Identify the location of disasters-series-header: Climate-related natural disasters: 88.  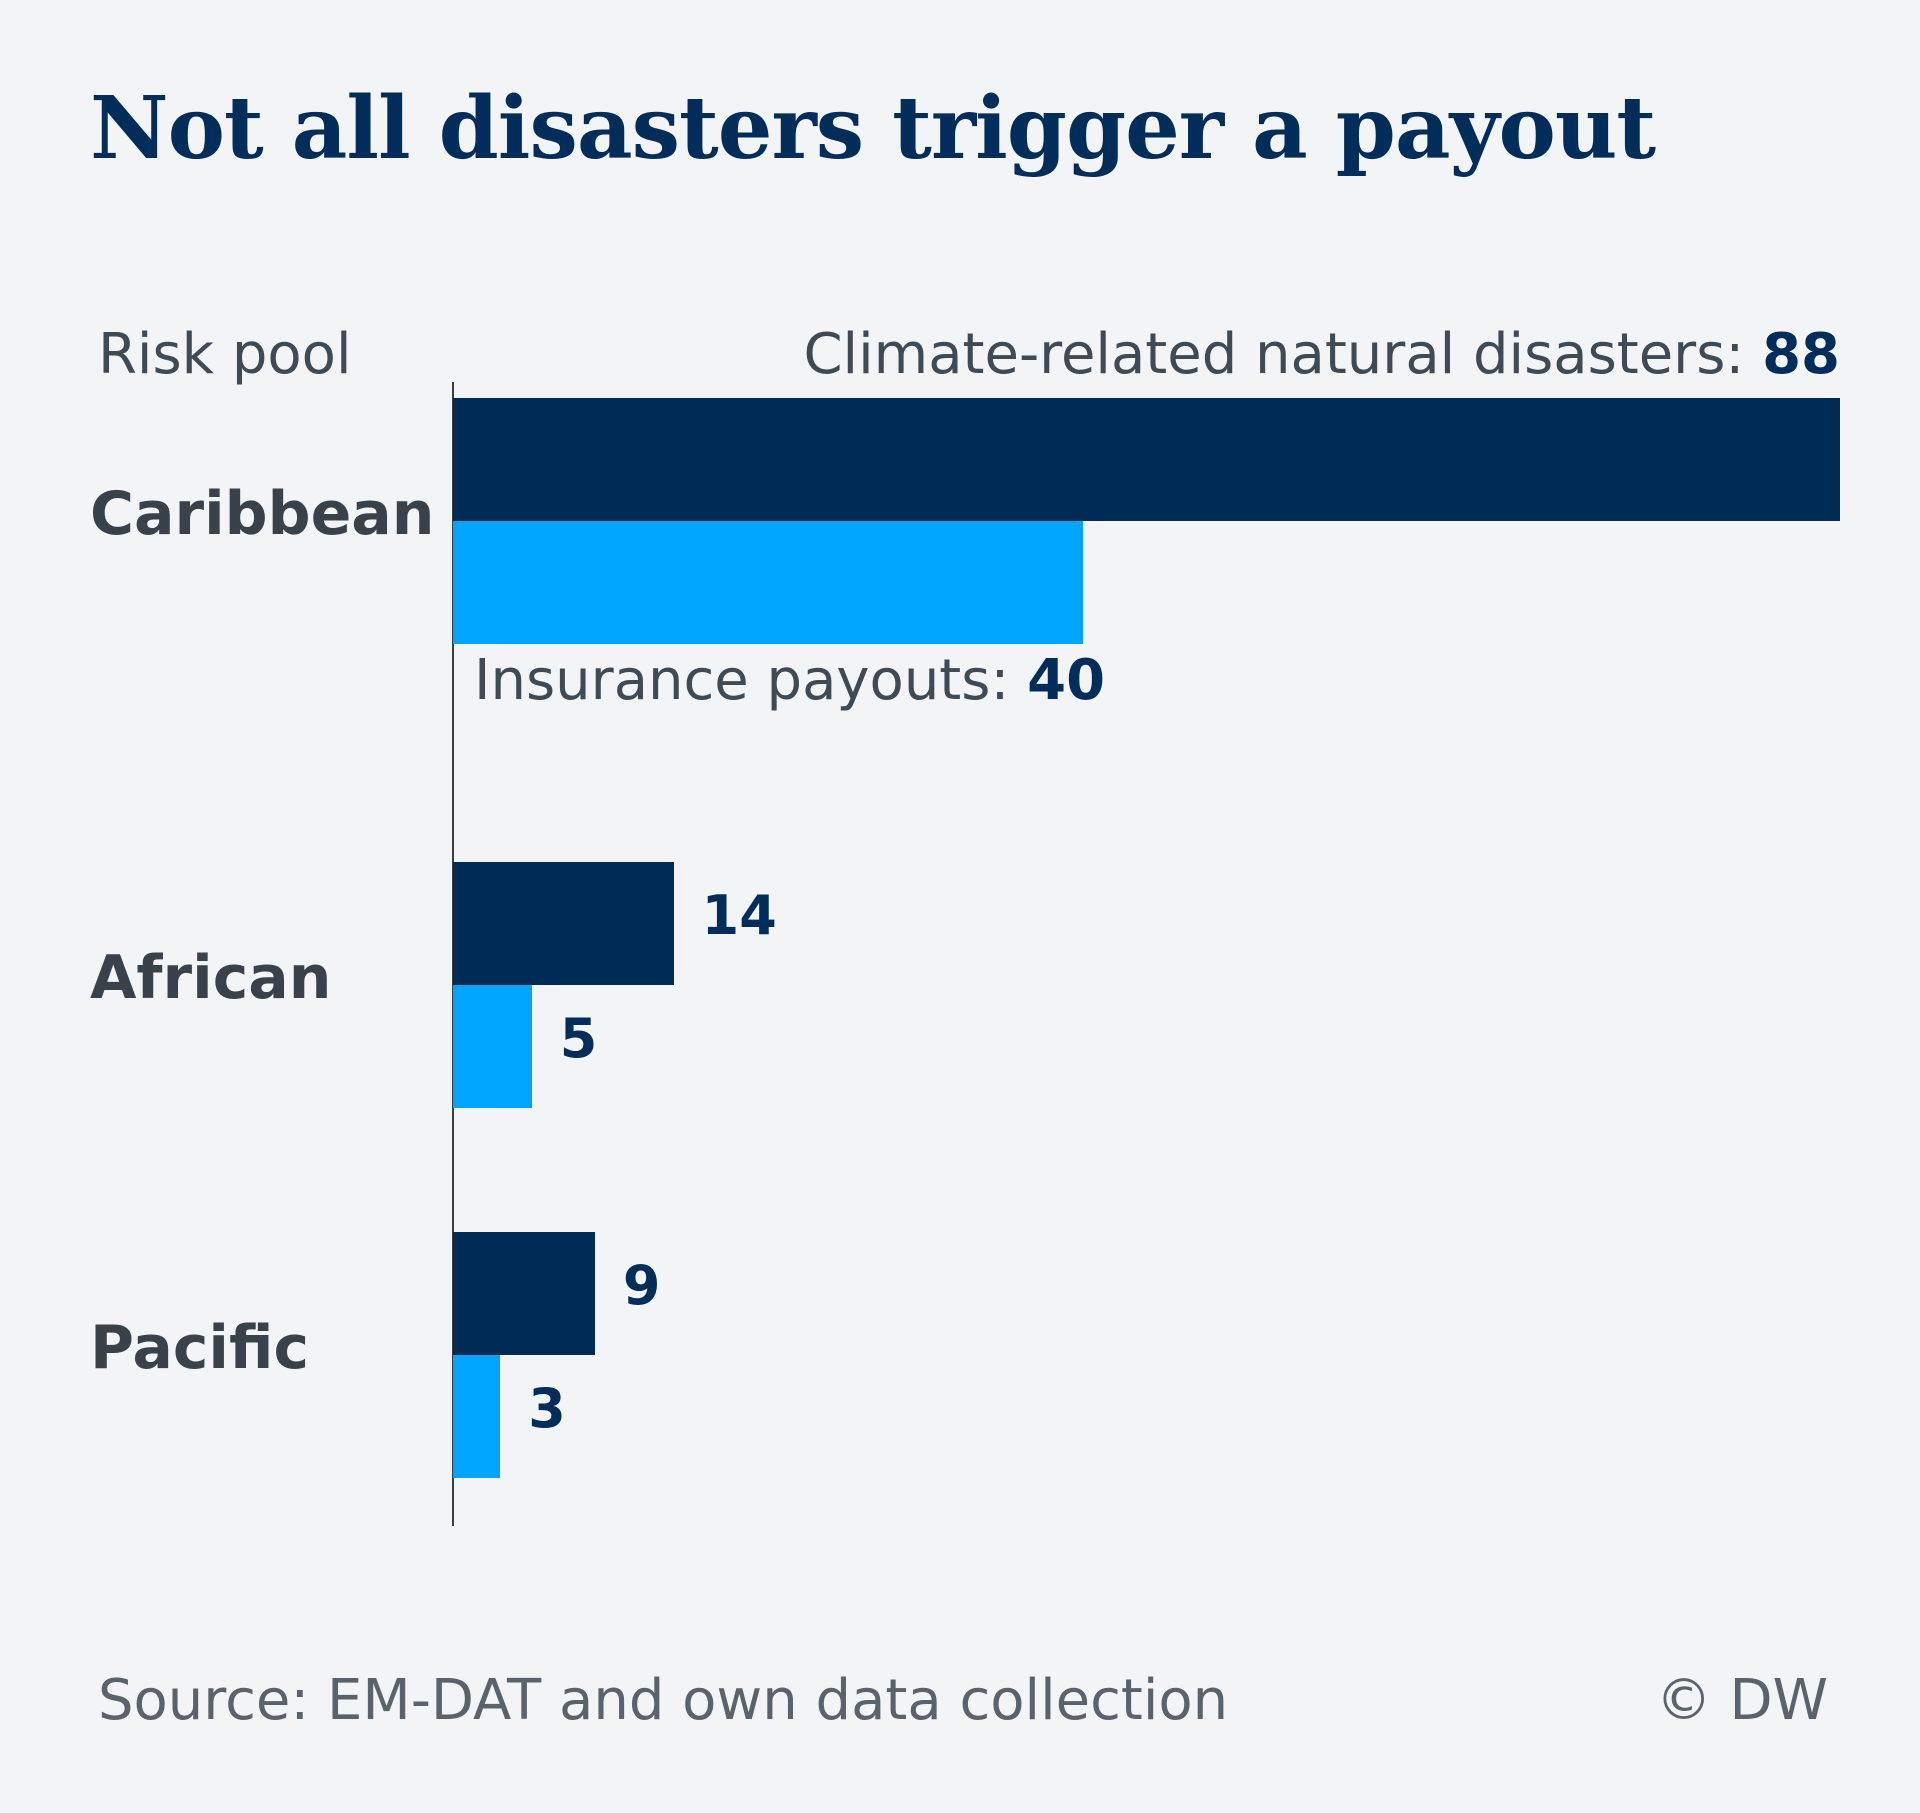
(1321, 354).